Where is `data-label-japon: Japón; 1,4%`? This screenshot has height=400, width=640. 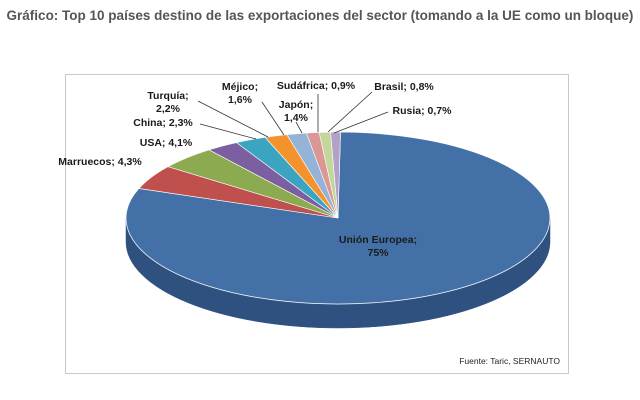 data-label-japon: Japón; 1,4% is located at coordinates (296, 111).